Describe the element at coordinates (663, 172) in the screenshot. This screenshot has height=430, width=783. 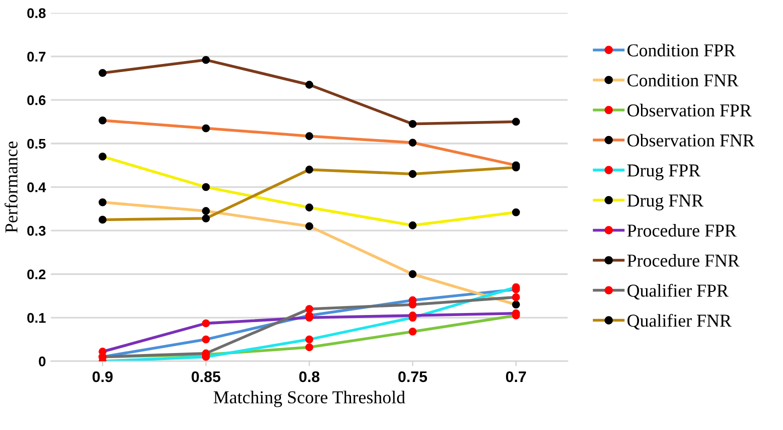
I see `legend-label: Drug FPR` at that location.